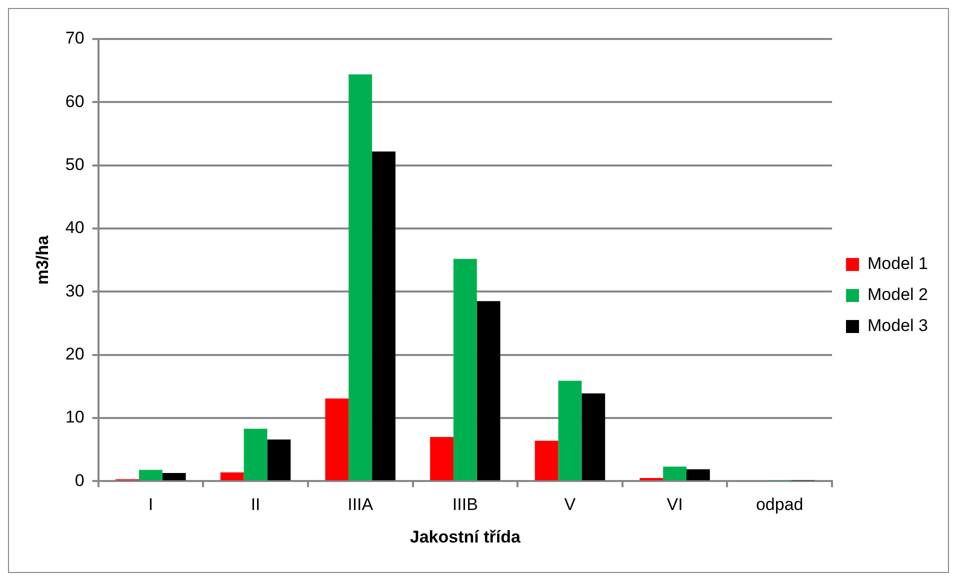 The image size is (957, 581). What do you see at coordinates (570, 504) in the screenshot?
I see `x-tick-label: V` at bounding box center [570, 504].